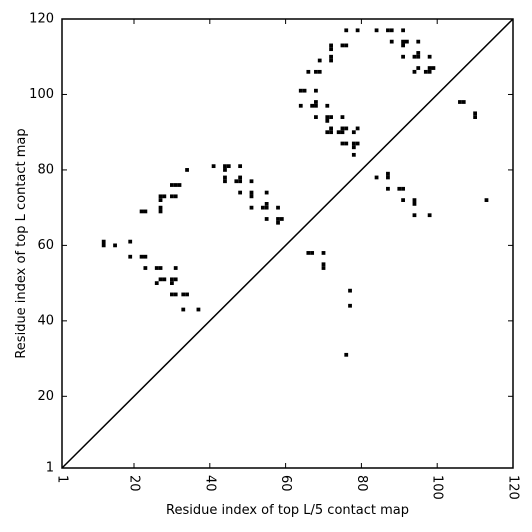 The width and height of the screenshot is (532, 532). Describe the element at coordinates (361, 483) in the screenshot. I see `x-tick-label: 80` at that location.